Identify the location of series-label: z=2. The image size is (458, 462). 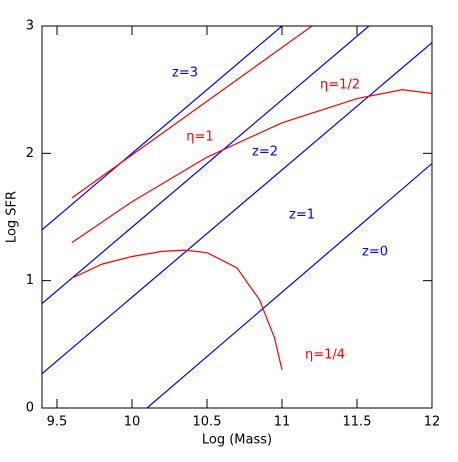
(265, 152).